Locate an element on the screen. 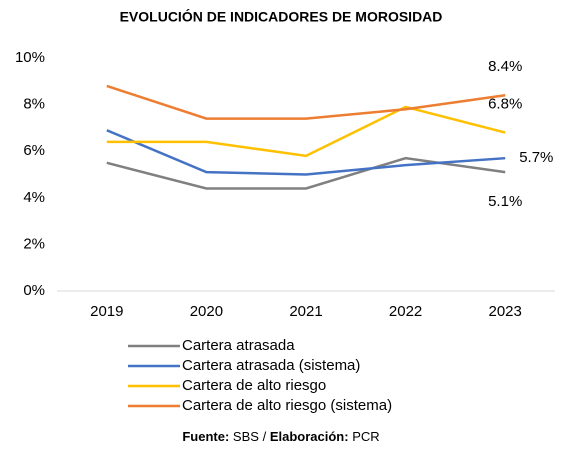 Image resolution: width=562 pixels, height=459 pixels. x-tick-label: 2019 is located at coordinates (106, 311).